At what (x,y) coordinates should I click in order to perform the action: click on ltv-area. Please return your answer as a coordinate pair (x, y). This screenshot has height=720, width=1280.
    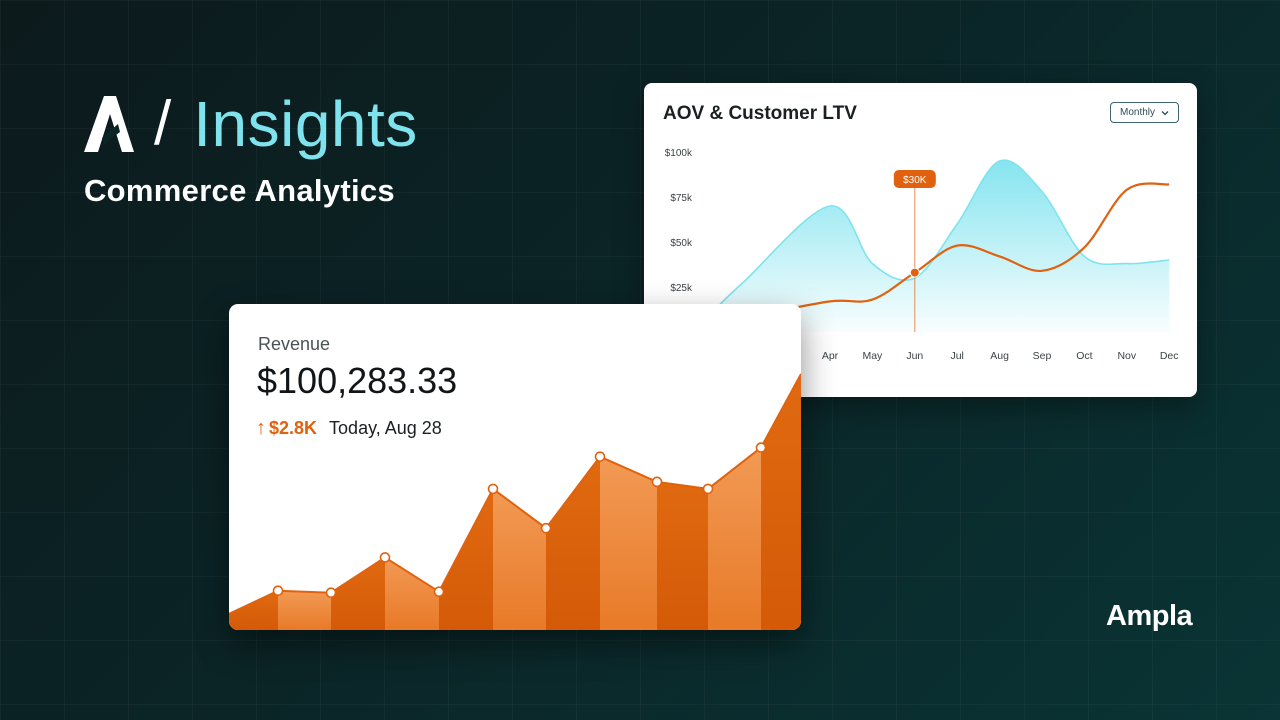
    Looking at the image, I should click on (942, 246).